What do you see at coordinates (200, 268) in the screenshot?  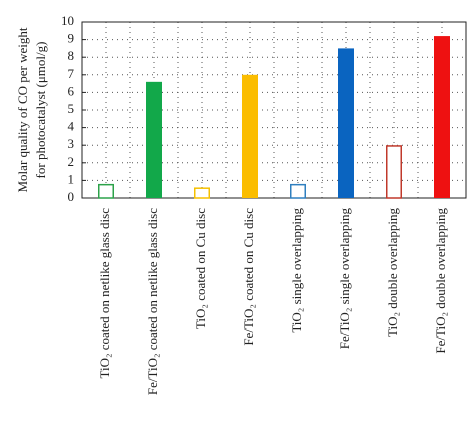 I see `x-tick-label: TiO₂ coated on Cu disc` at bounding box center [200, 268].